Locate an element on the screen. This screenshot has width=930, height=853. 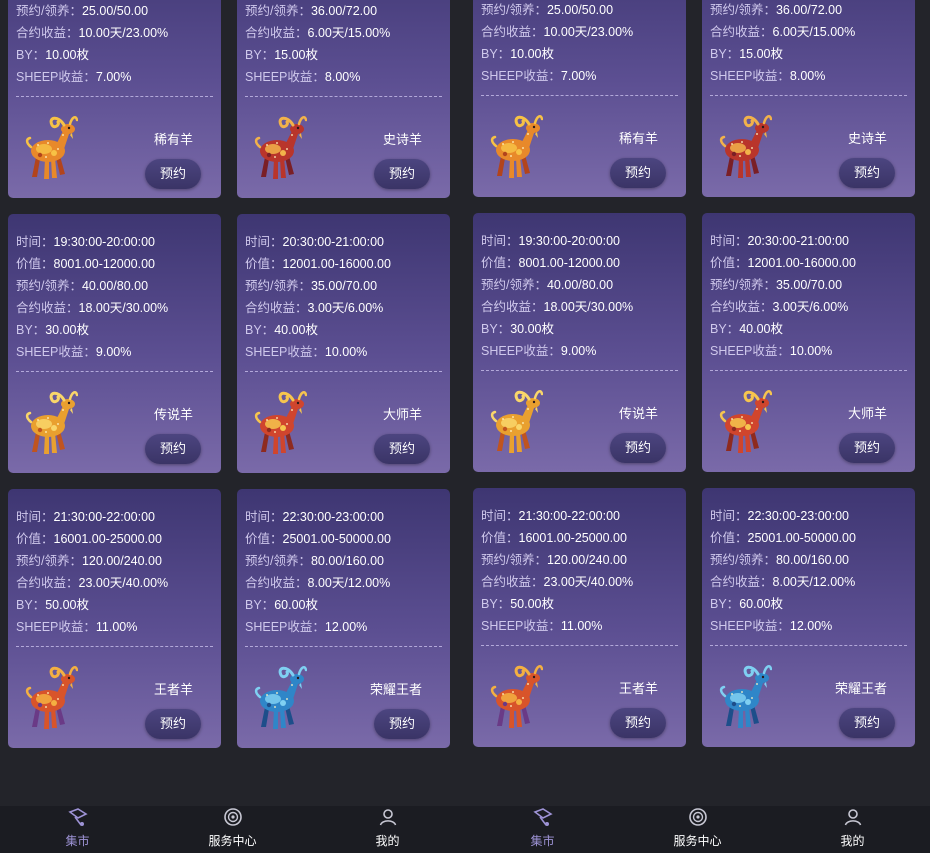
contract-row: 合约收益：8.00天/12.00% is located at coordinates (808, 582).